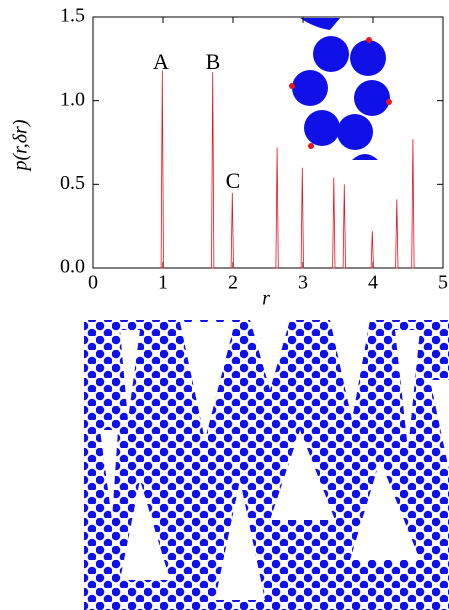  What do you see at coordinates (340, 89) in the screenshot?
I see `inset-ring` at bounding box center [340, 89].